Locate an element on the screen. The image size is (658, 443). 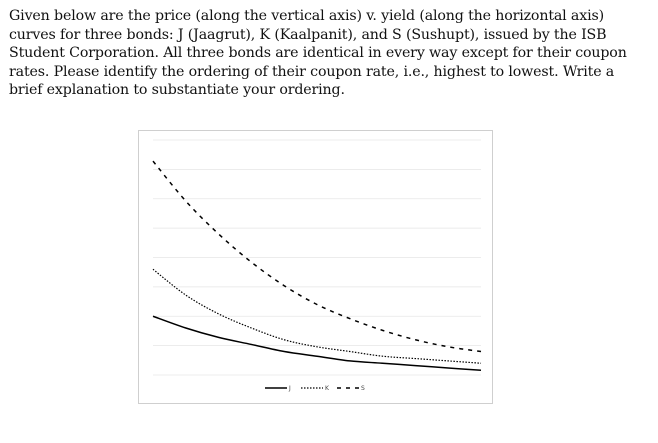
legend-label-k: K is located at coordinates (327, 388).